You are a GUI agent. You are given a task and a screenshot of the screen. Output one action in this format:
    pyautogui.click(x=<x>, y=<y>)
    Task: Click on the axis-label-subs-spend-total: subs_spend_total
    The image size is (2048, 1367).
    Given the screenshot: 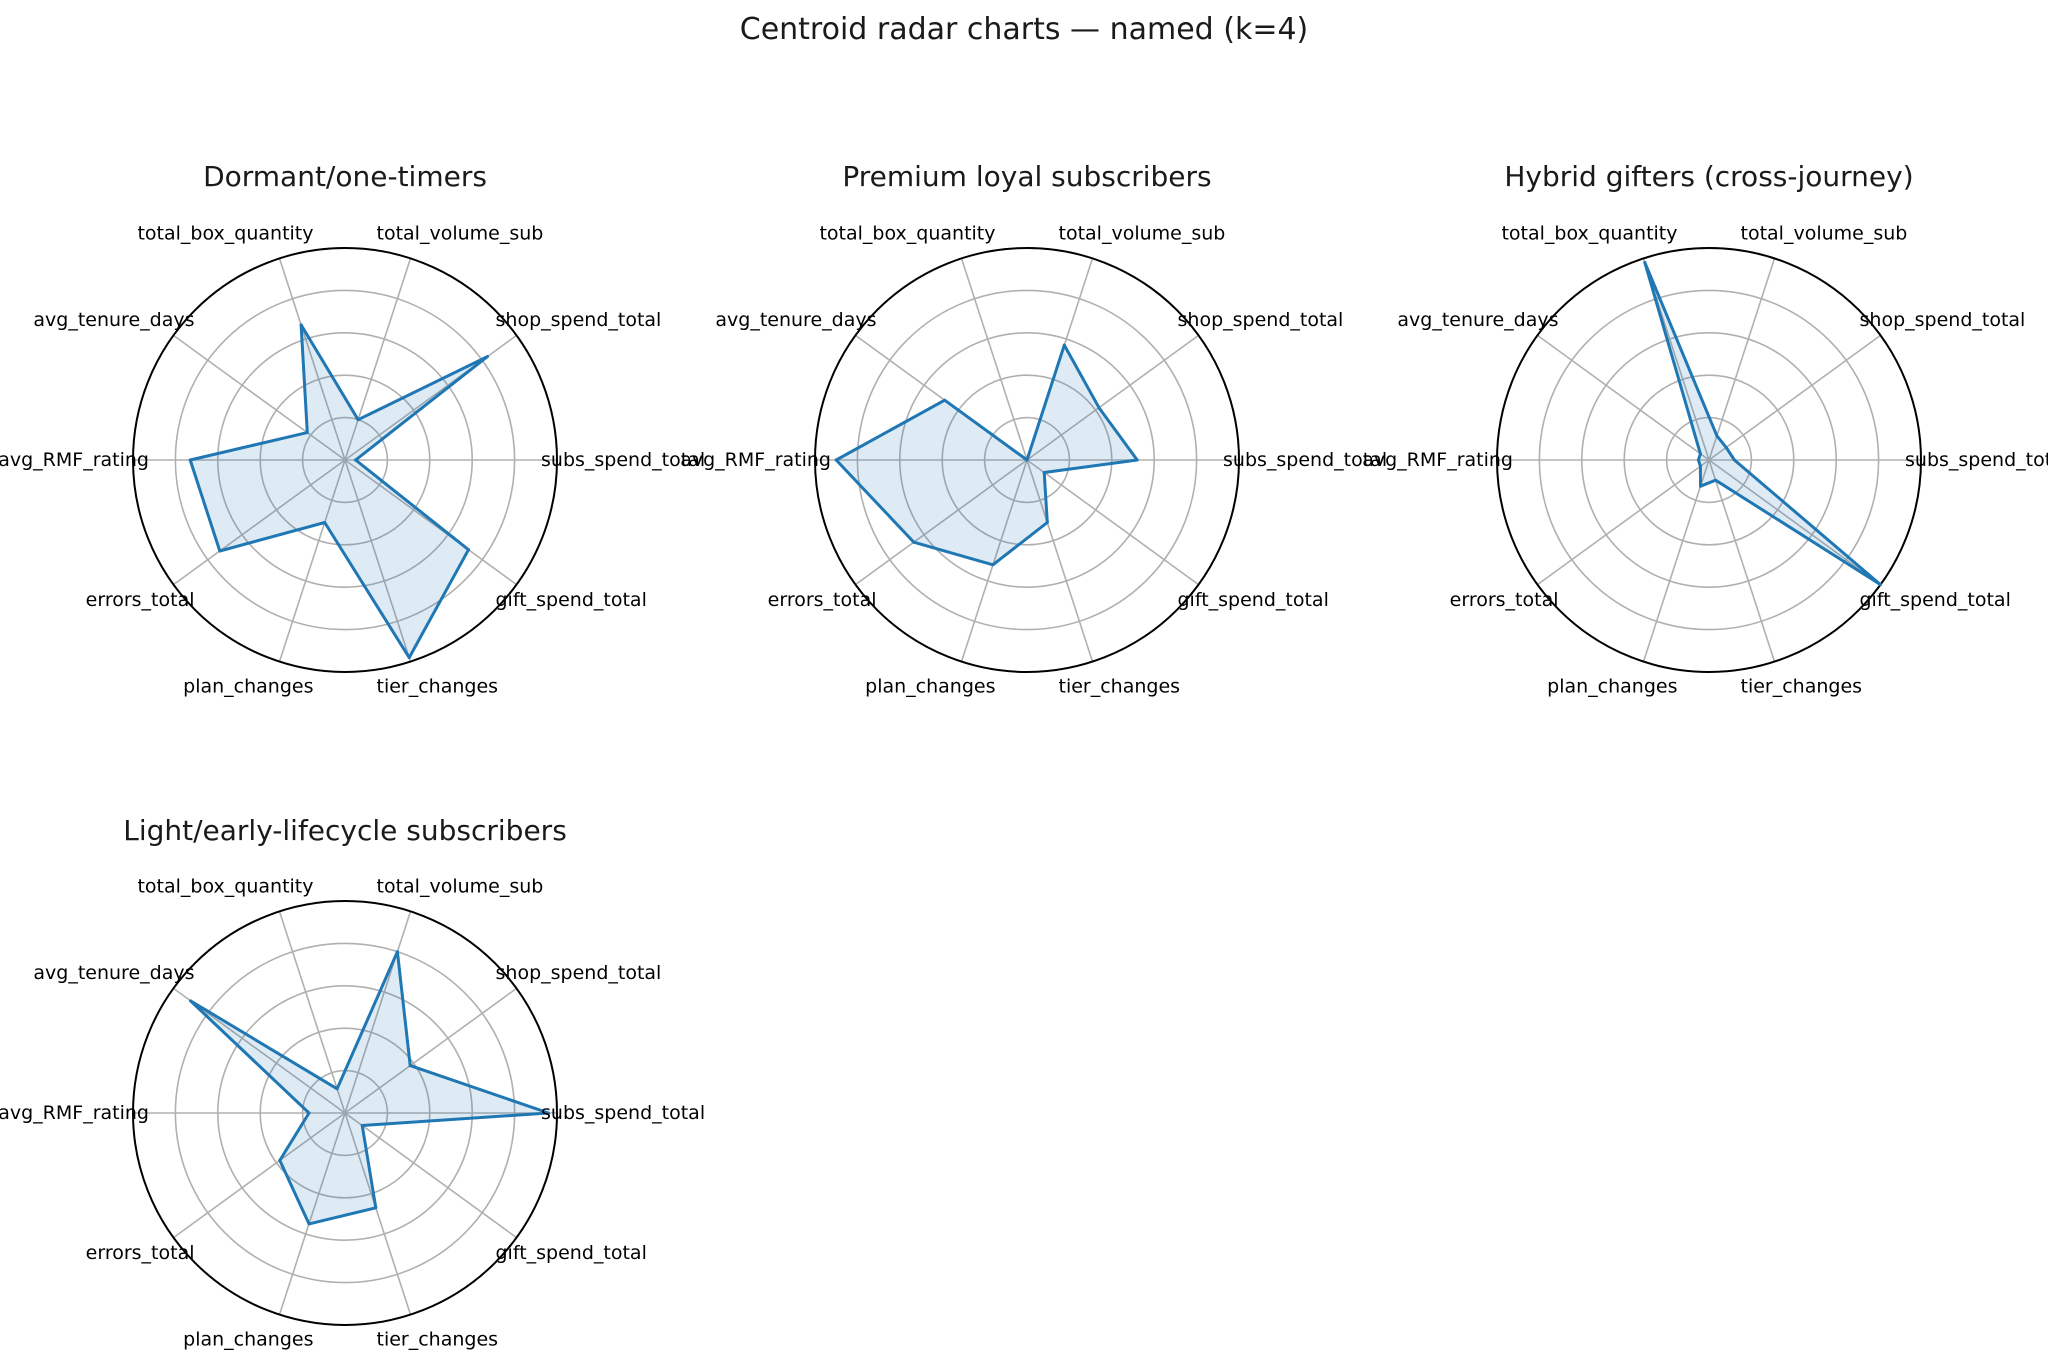 What is the action you would take?
    pyautogui.click(x=1976, y=460)
    